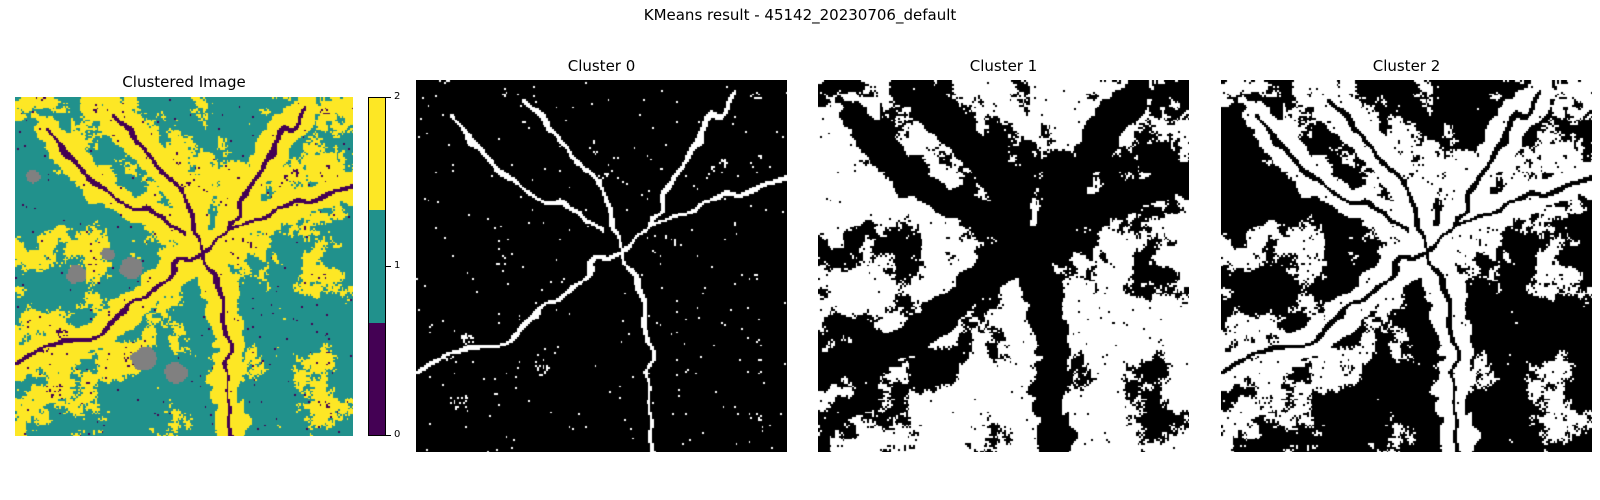 The height and width of the screenshot is (500, 1600). I want to click on colorbar-tick-label-1: 1, so click(397, 265).